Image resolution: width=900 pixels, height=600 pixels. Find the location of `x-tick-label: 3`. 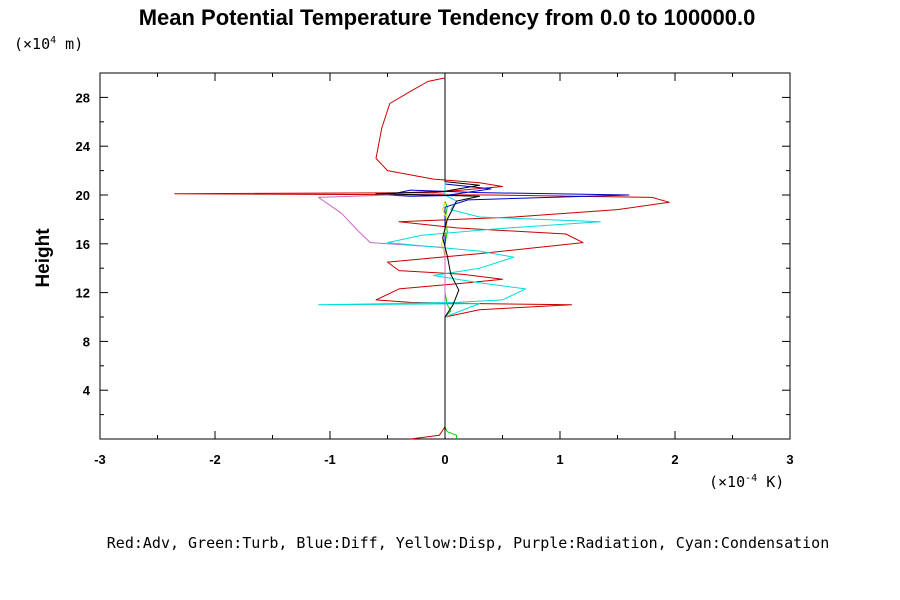

x-tick-label: 3 is located at coordinates (789, 459).